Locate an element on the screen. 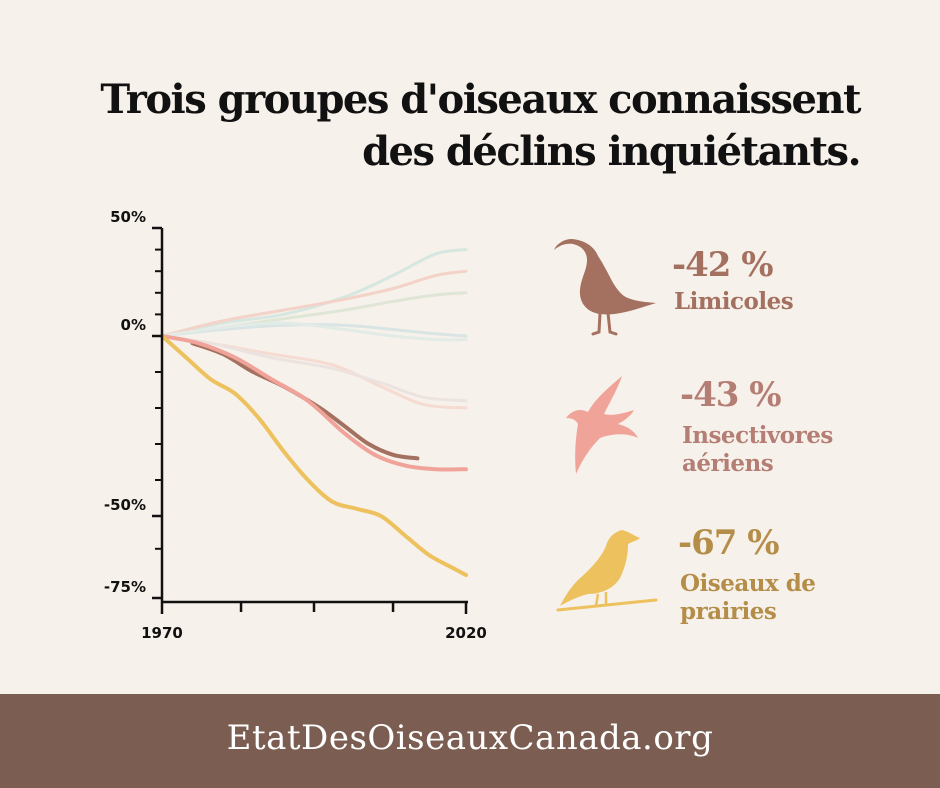  legend-value-limicoles: -42 % is located at coordinates (723, 265).